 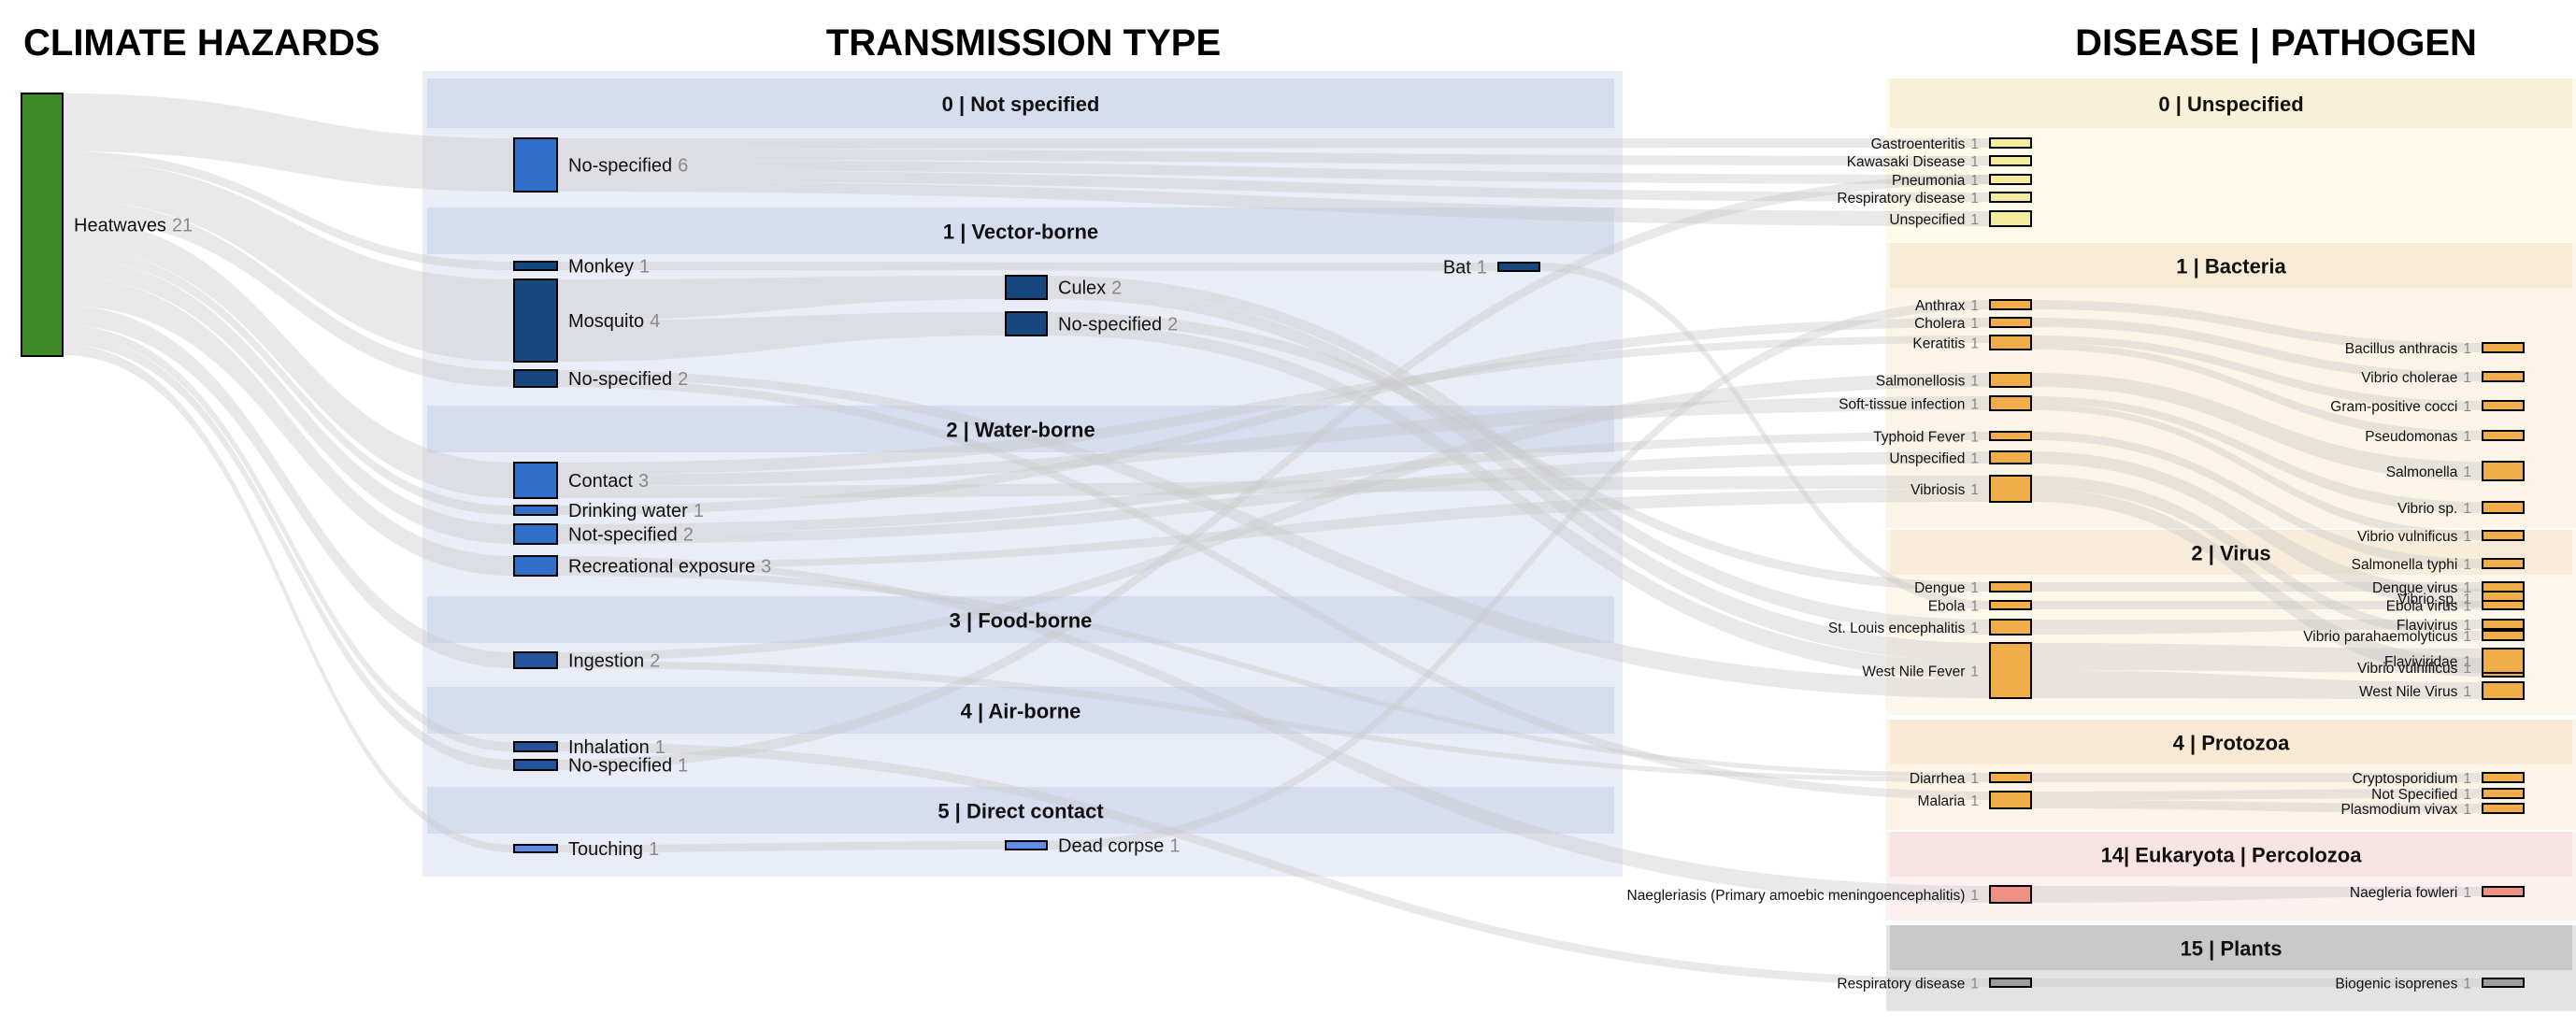 What do you see at coordinates (2503, 405) in the screenshot?
I see `node-gramcocci` at bounding box center [2503, 405].